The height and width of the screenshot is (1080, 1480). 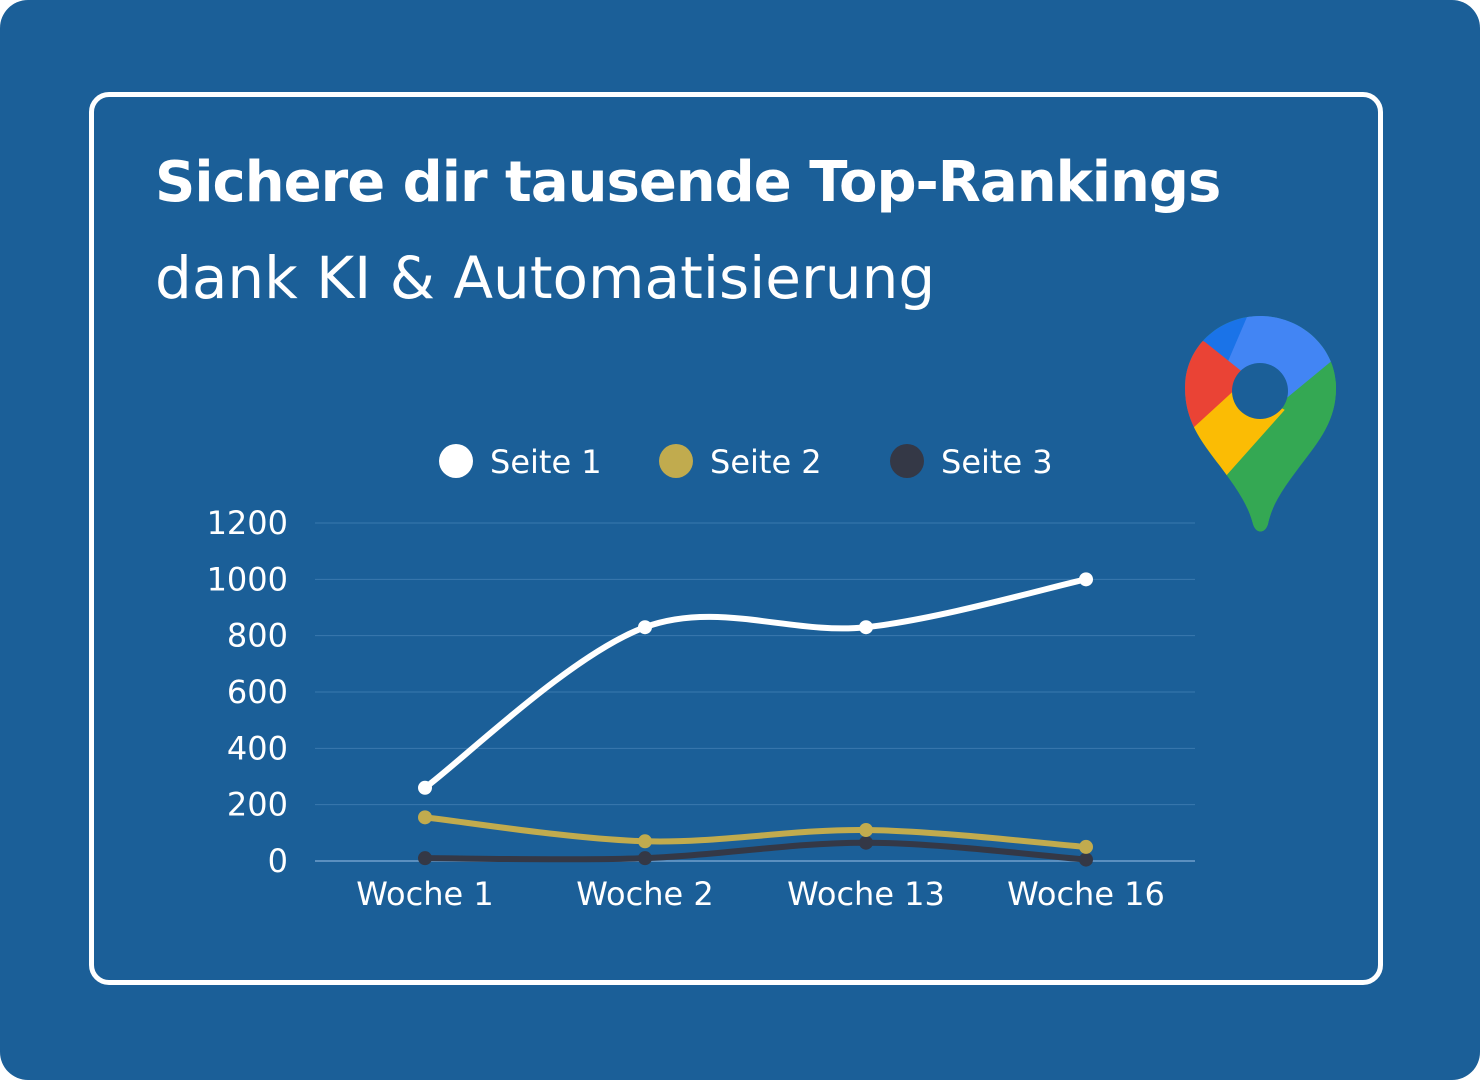 I want to click on legend-item: Seite 2, so click(x=740, y=462).